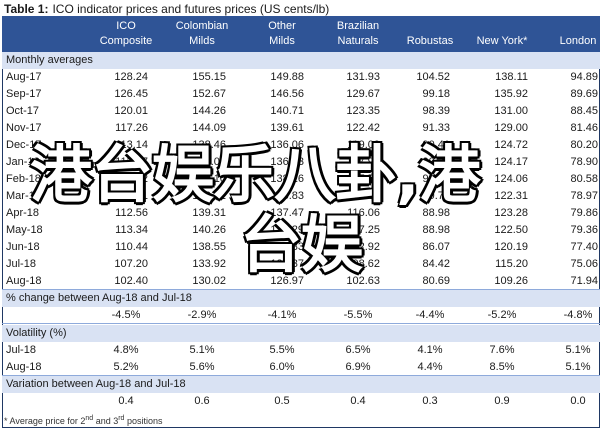 The height and width of the screenshot is (430, 604). What do you see at coordinates (23, 179) in the screenshot?
I see `row-label: Feb-18` at bounding box center [23, 179].